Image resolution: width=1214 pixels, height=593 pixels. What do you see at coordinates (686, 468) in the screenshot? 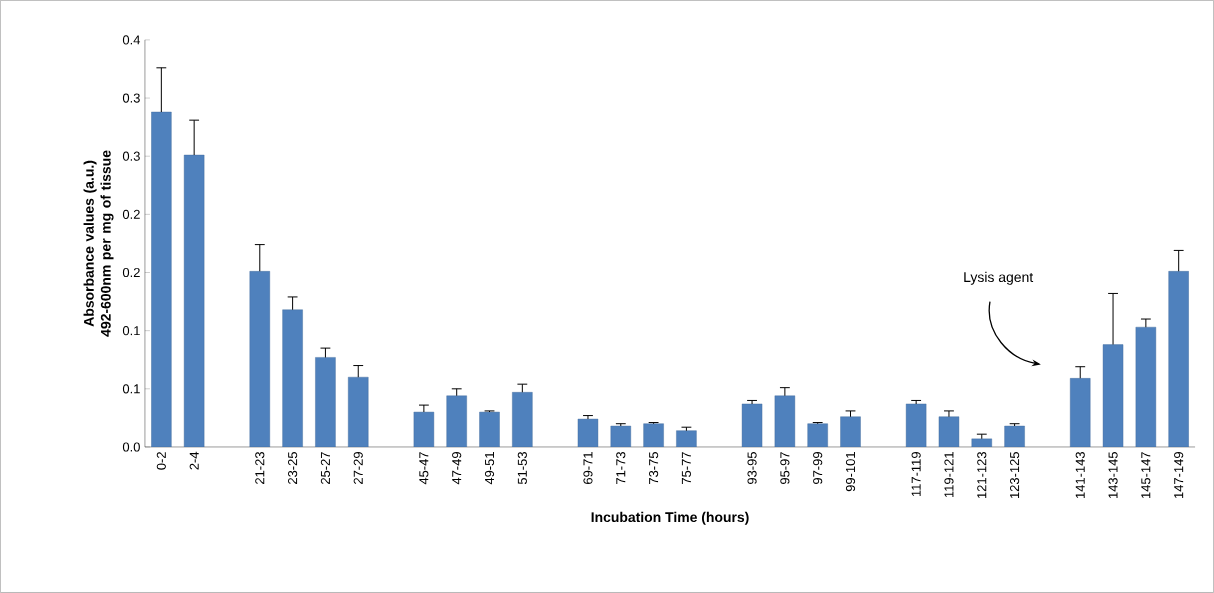
I see `x-tick-label: 75-77` at bounding box center [686, 468].